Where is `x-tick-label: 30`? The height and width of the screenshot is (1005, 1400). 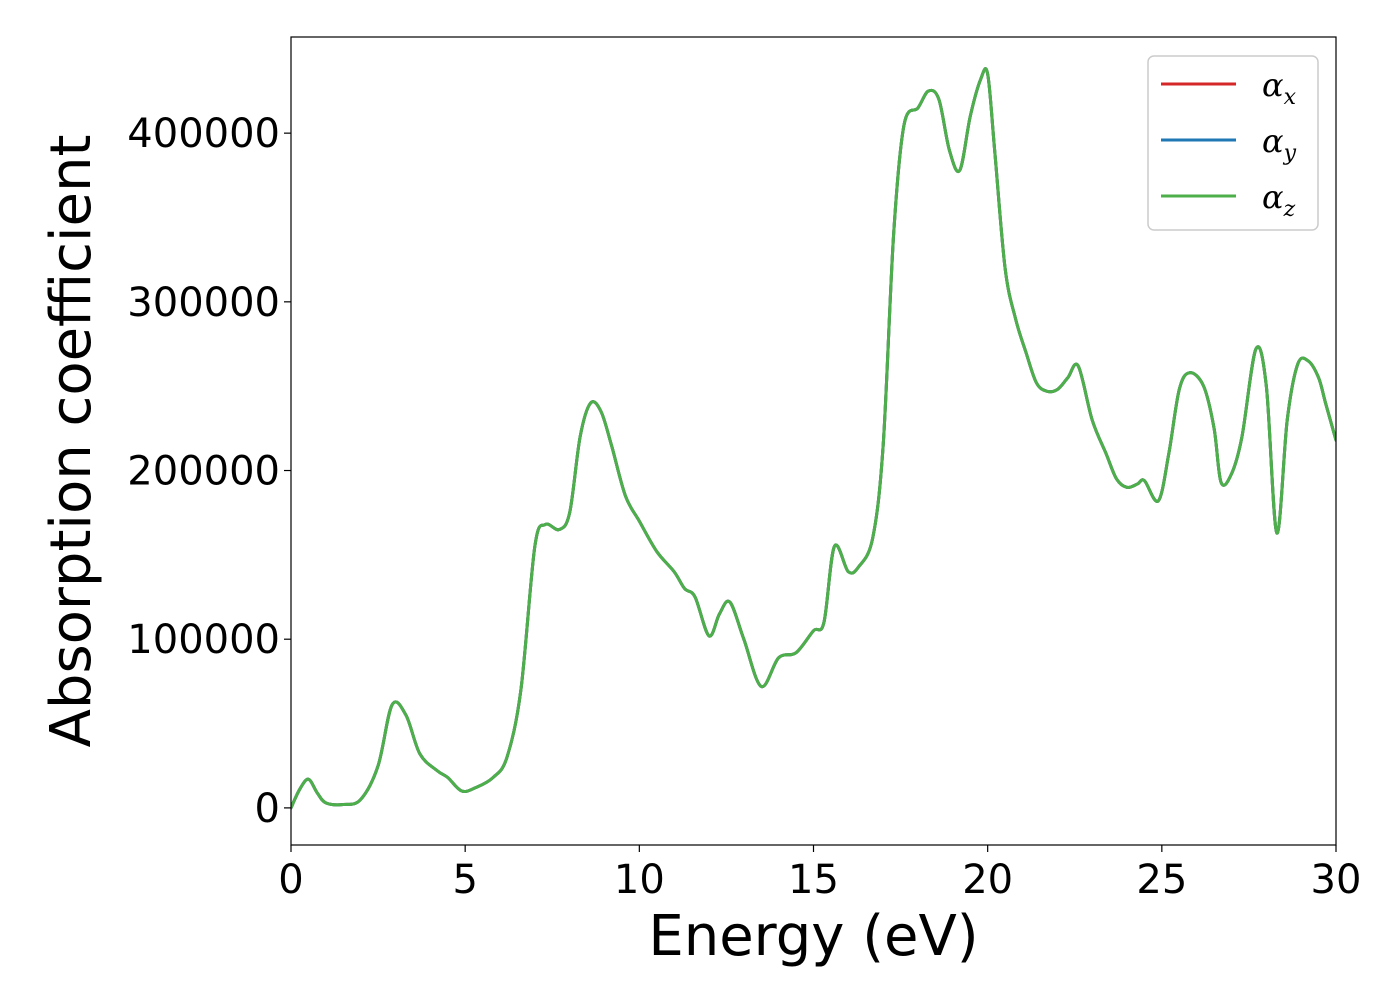
x-tick-label: 30 is located at coordinates (1336, 880).